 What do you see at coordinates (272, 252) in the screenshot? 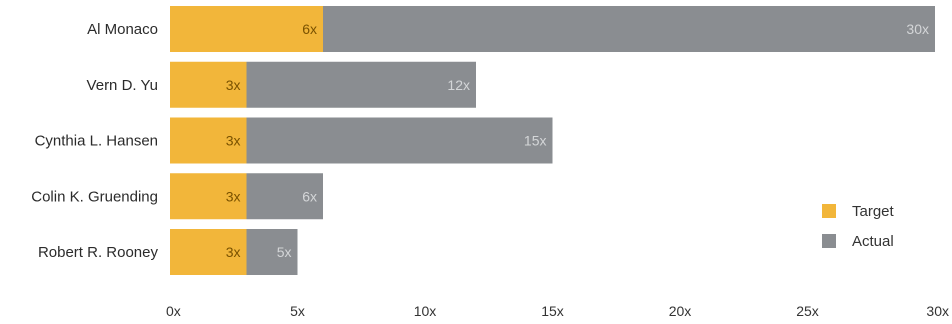
I see `bar-actual-robert-r-rooney` at bounding box center [272, 252].